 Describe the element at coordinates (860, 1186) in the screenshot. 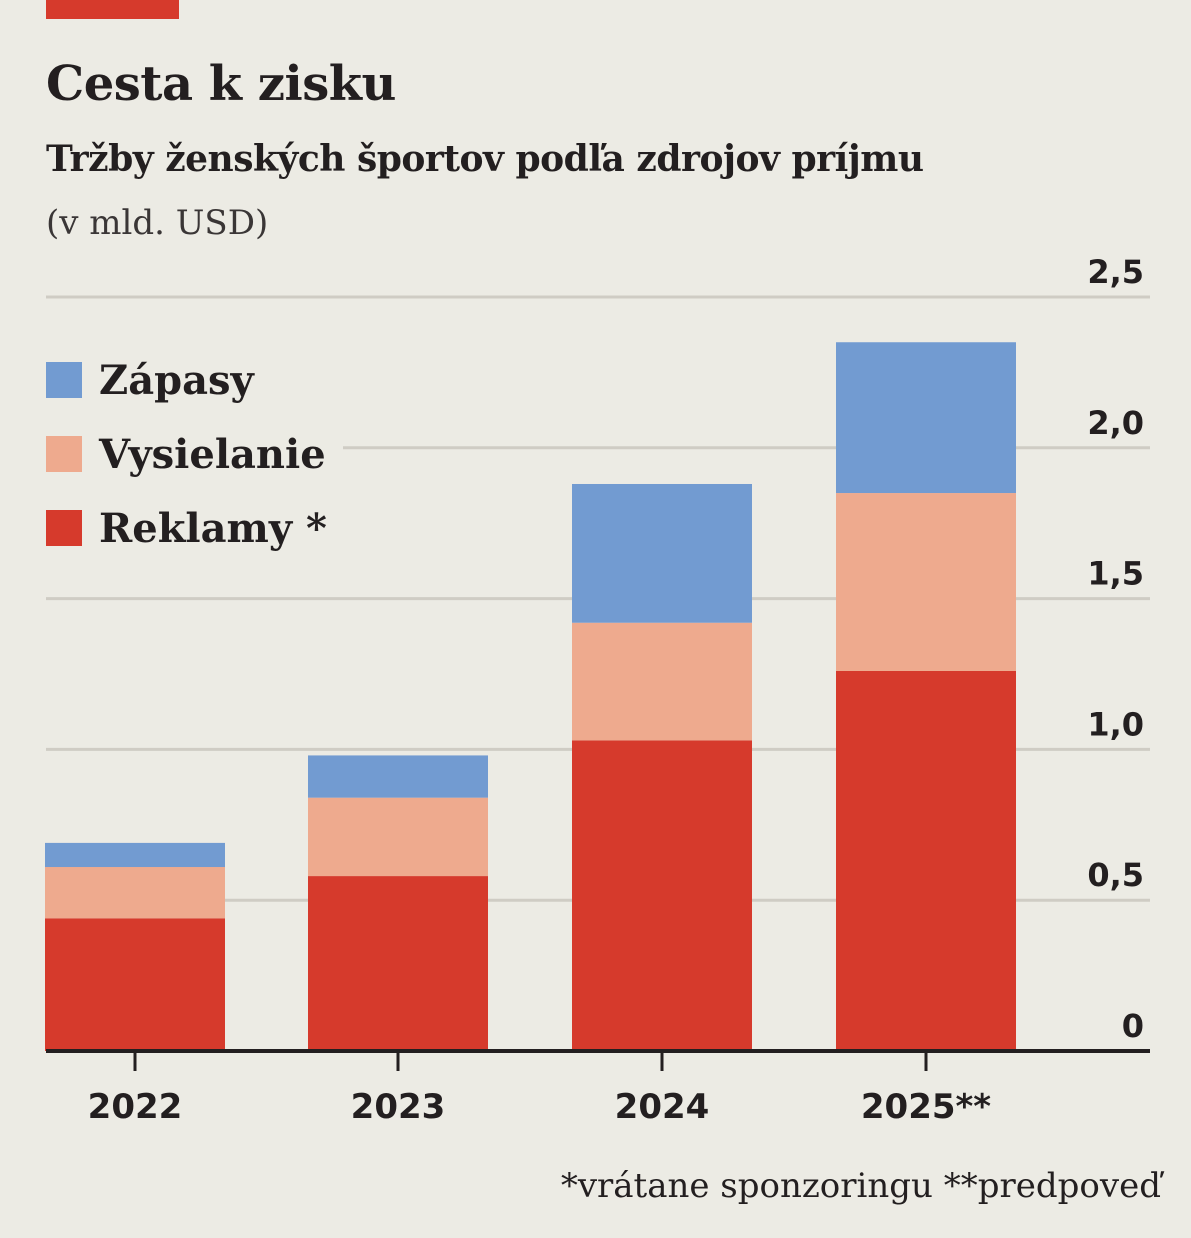

I see `footnote: *vrátane sponzoringu **predpoveď` at that location.